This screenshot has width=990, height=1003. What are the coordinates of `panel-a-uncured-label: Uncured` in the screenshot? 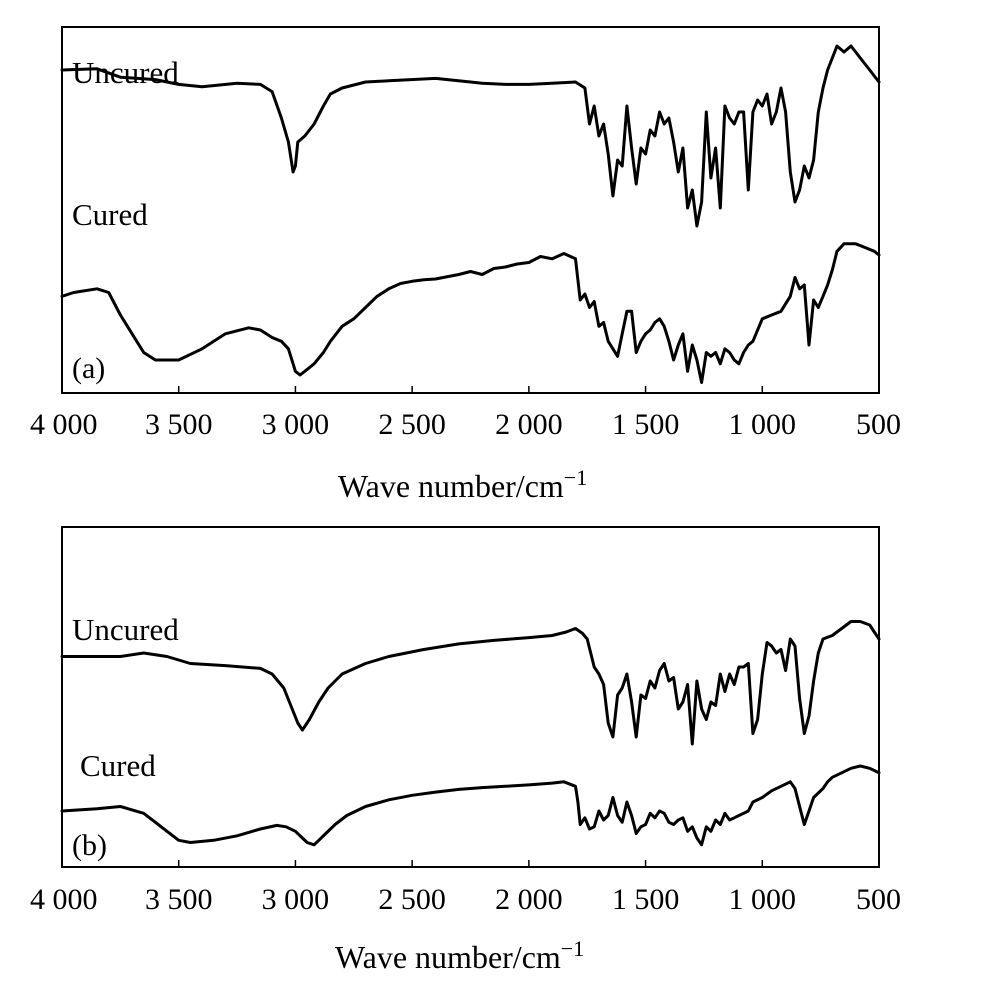 It's located at (125, 72).